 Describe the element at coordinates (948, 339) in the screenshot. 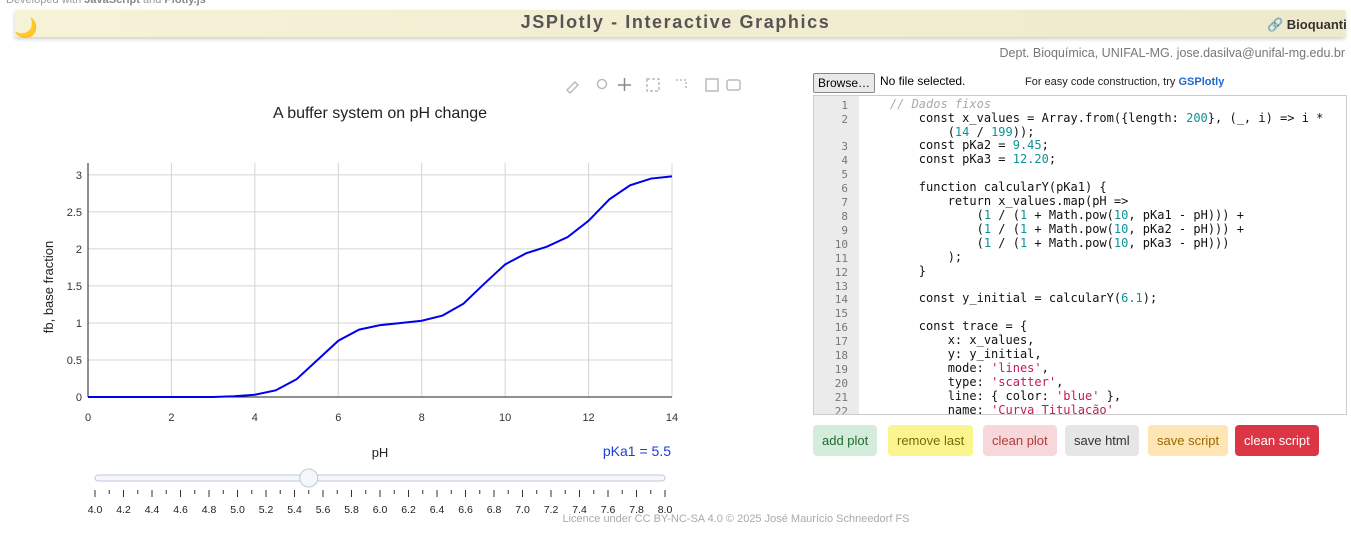

I see `code-line: x: x_values,` at that location.